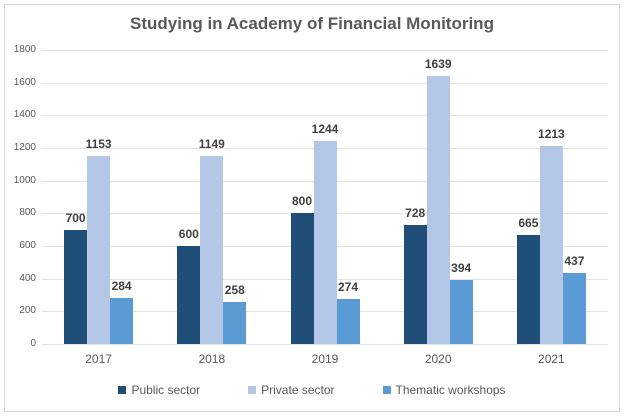 This screenshot has width=624, height=417. I want to click on x-tick-label: 2021, so click(551, 359).